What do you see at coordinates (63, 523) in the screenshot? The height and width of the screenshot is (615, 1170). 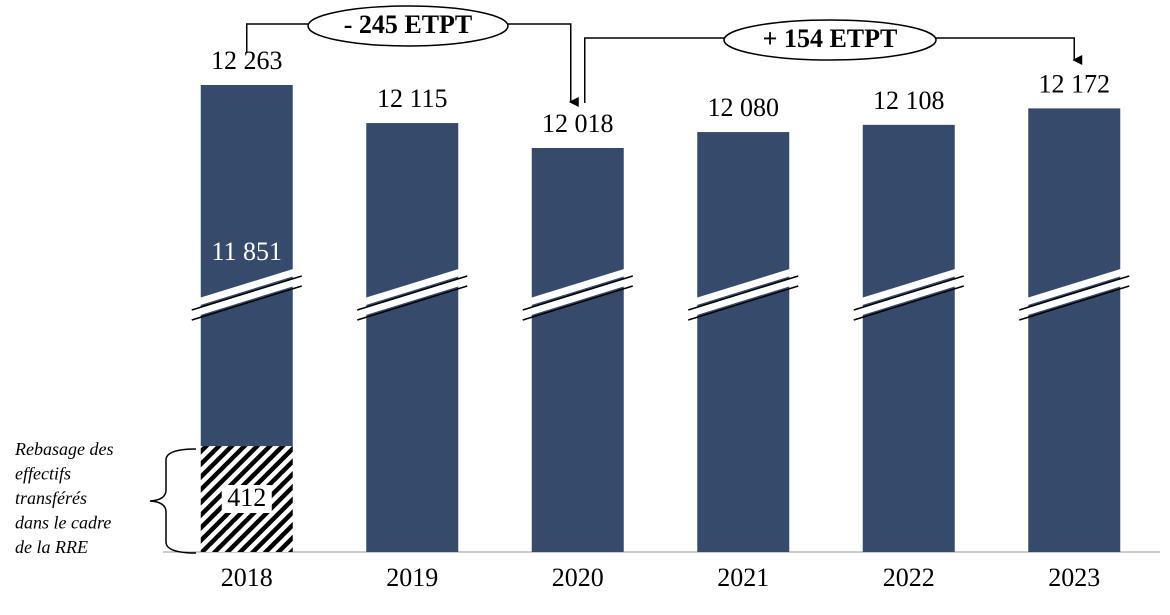 I see `brace-note: dans le cadre` at bounding box center [63, 523].